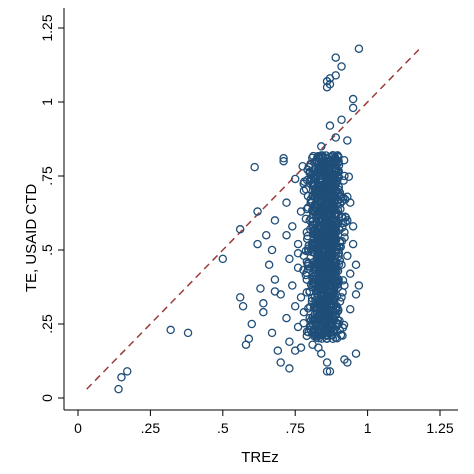  I want to click on x-tick-label: .75, so click(295, 428).